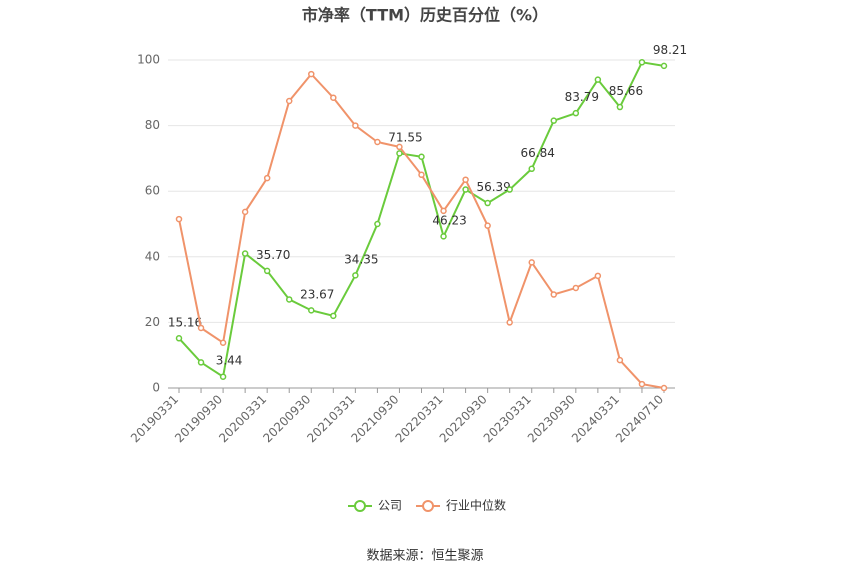 The image size is (850, 575). What do you see at coordinates (148, 60) in the screenshot?
I see `y-tick-label: 100` at bounding box center [148, 60].